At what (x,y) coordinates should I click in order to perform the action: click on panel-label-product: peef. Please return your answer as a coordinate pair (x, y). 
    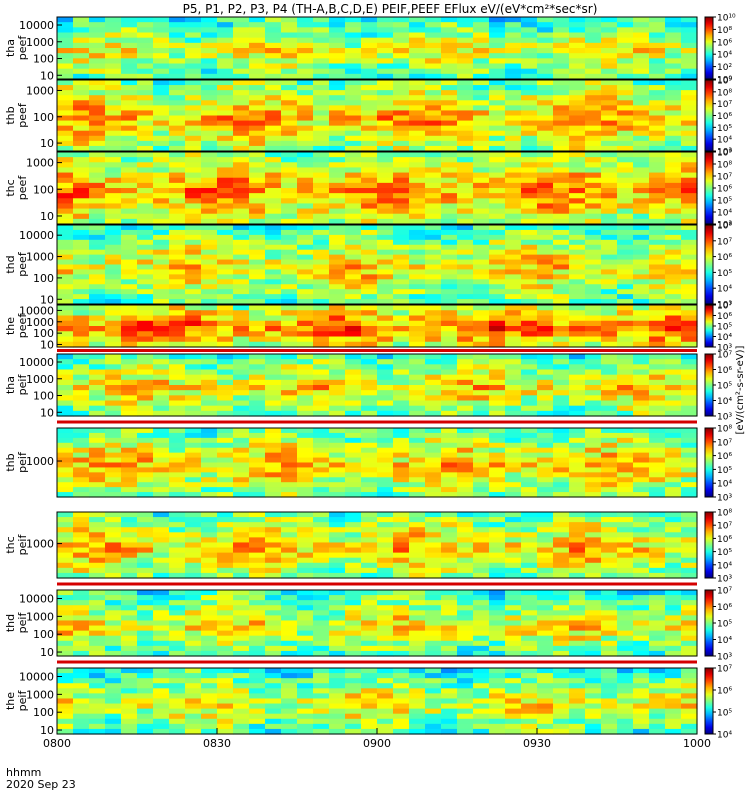
    Looking at the image, I should click on (22, 326).